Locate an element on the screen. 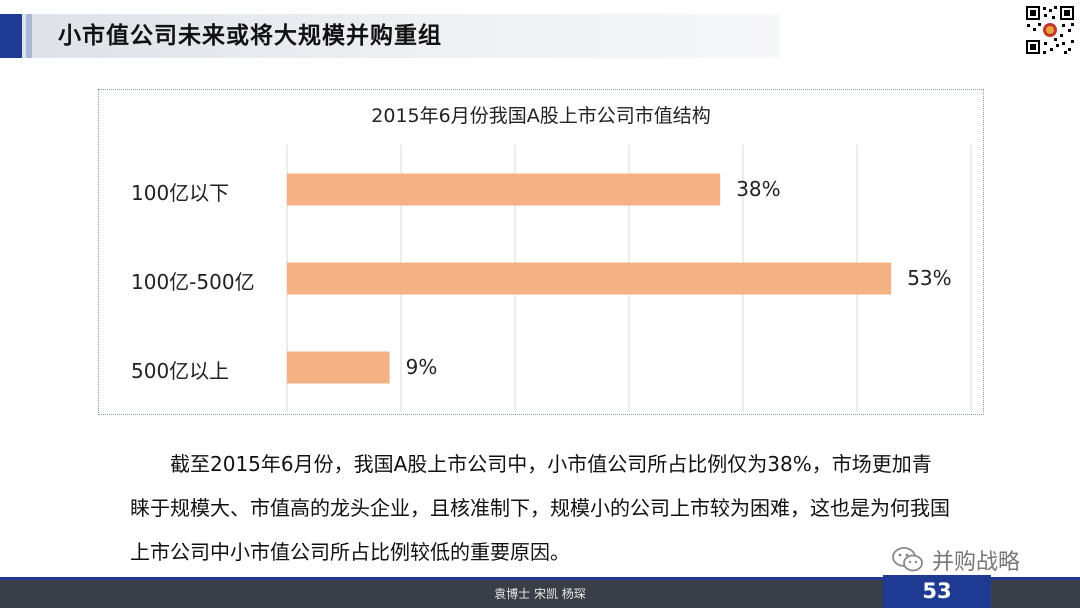 The height and width of the screenshot is (608, 1080). value-label: 9% is located at coordinates (421, 366).